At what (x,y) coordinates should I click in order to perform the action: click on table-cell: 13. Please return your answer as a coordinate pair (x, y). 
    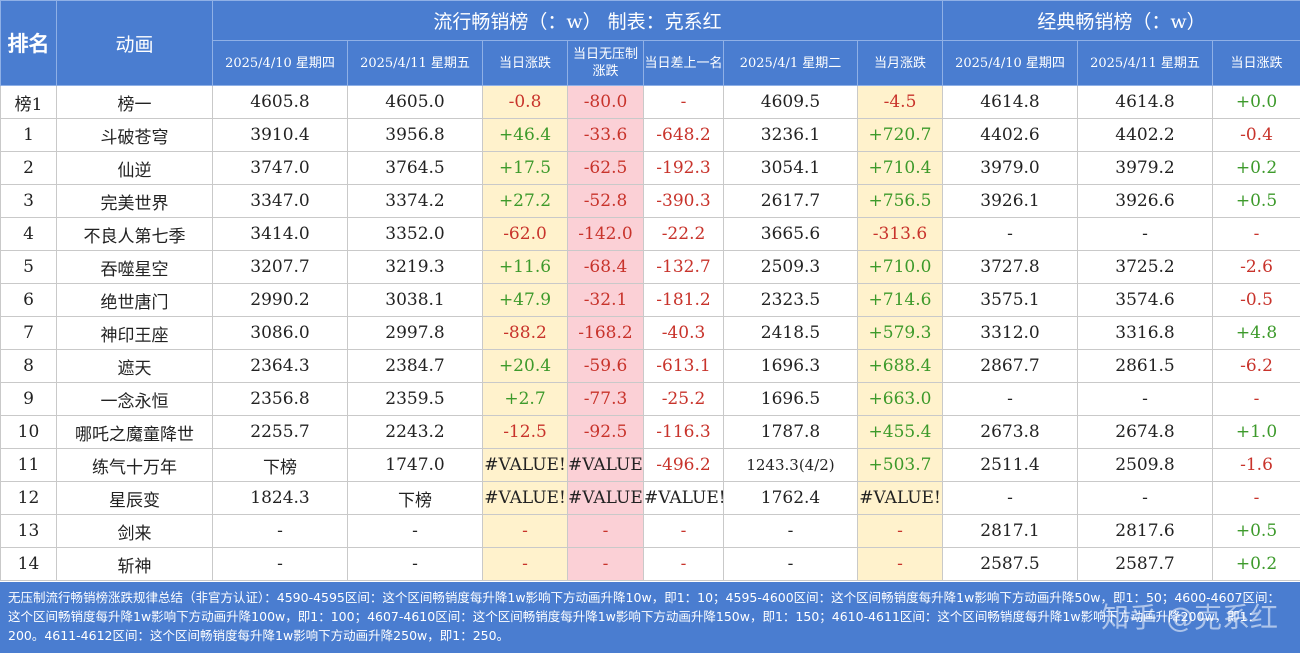
    Looking at the image, I should click on (28, 531).